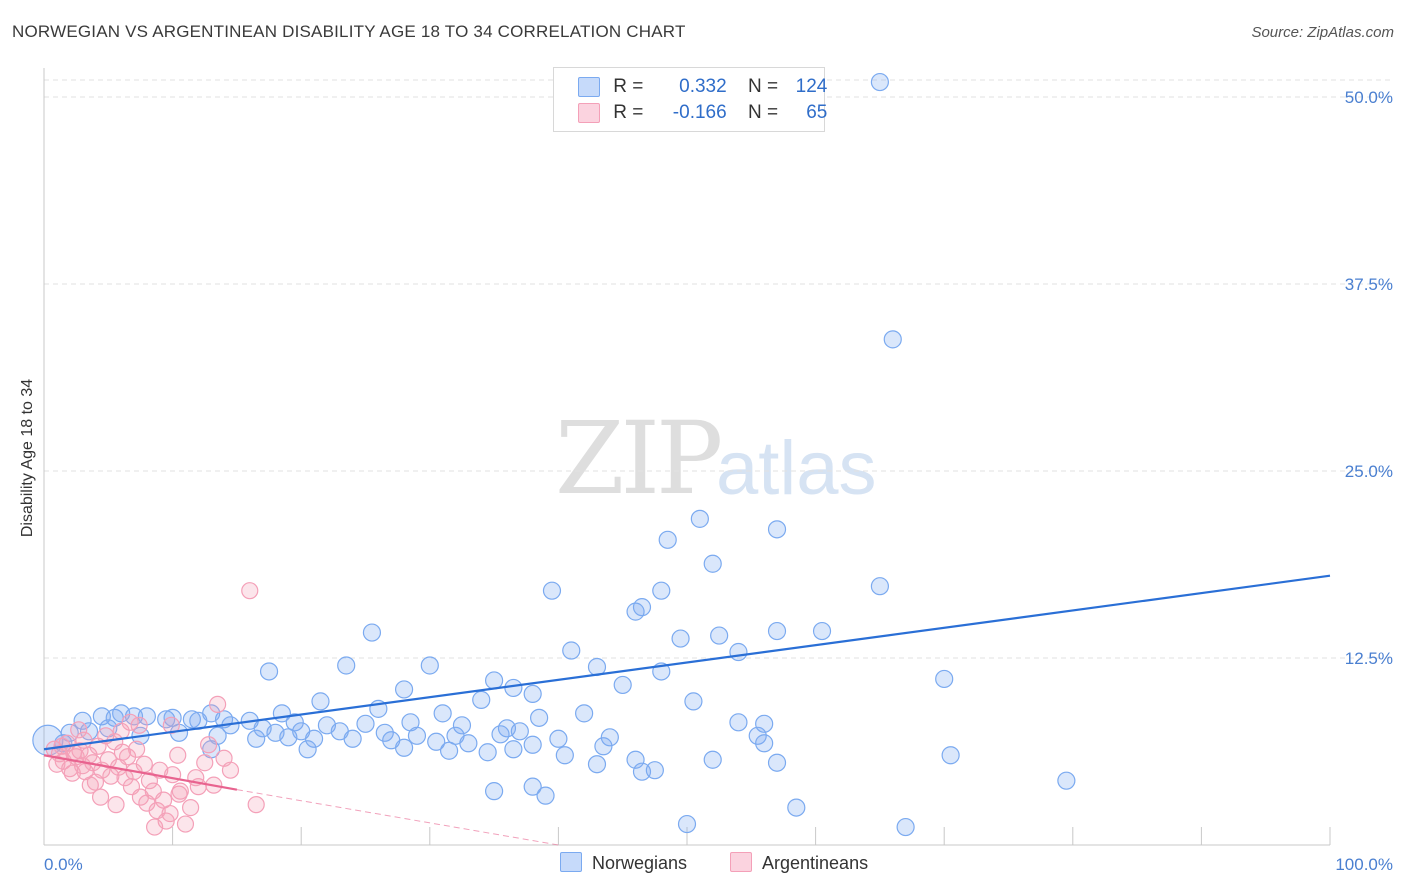 The image size is (1406, 892). I want to click on argentineans-swatch, so click(589, 112).